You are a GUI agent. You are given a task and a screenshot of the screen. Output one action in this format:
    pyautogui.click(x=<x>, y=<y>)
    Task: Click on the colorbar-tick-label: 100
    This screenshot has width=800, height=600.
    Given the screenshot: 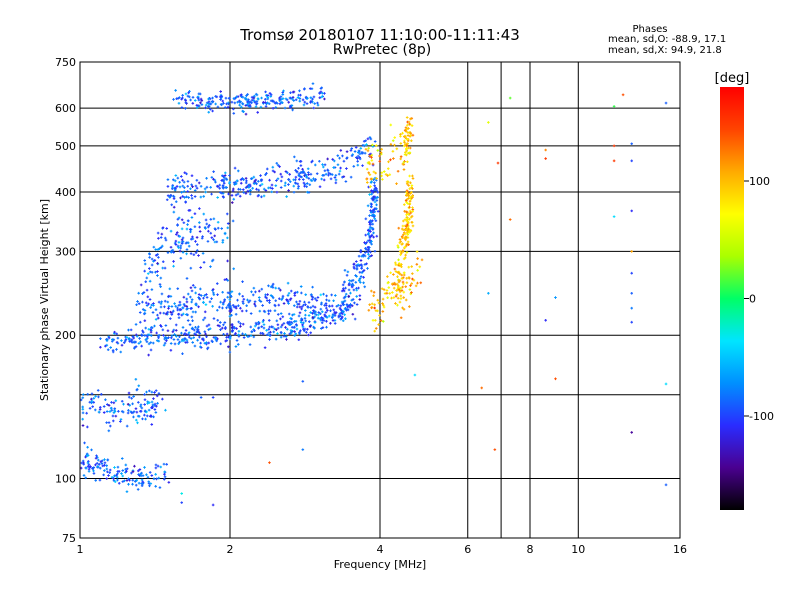 What is the action you would take?
    pyautogui.click(x=759, y=181)
    